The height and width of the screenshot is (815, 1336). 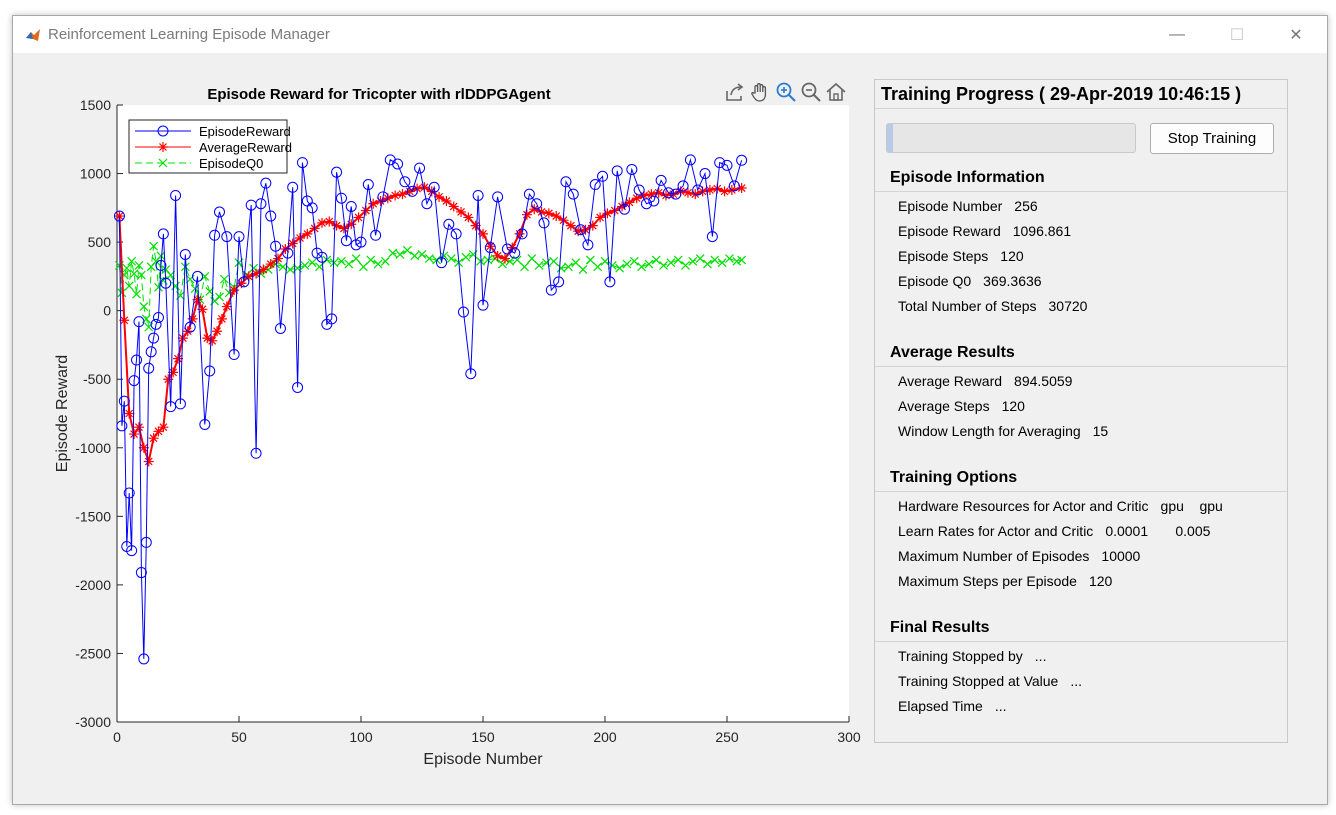 What do you see at coordinates (811, 92) in the screenshot?
I see `zoom-out-icon` at bounding box center [811, 92].